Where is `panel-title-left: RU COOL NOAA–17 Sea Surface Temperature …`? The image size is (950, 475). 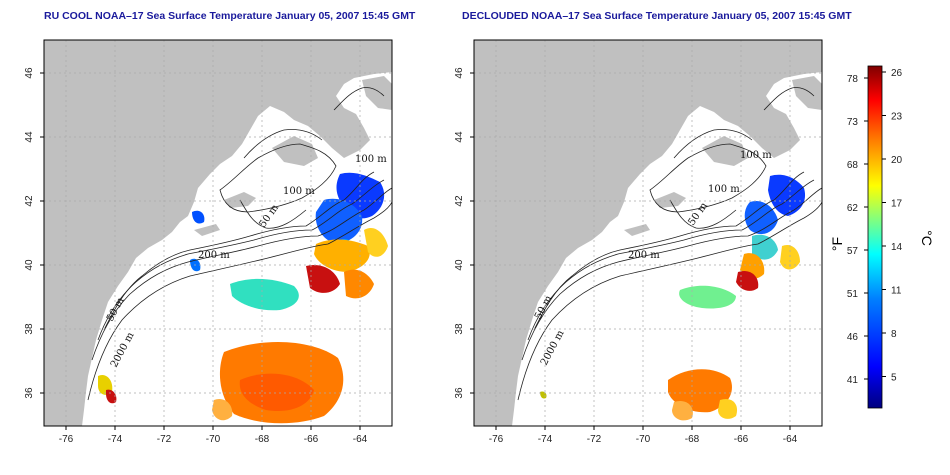
panel-title-left: RU COOL NOAA–17 Sea Surface Temperature … is located at coordinates (230, 16).